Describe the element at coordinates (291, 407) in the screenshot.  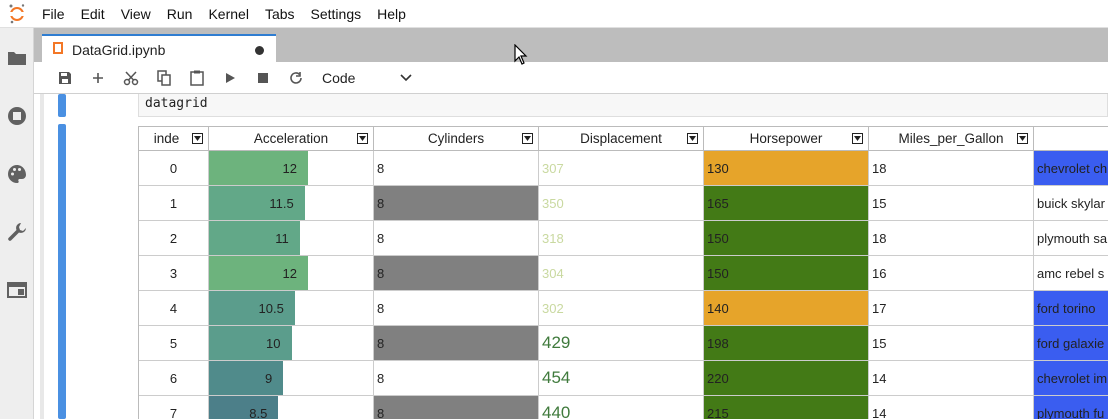
I see `cell-acceleration: 8.5` at that location.